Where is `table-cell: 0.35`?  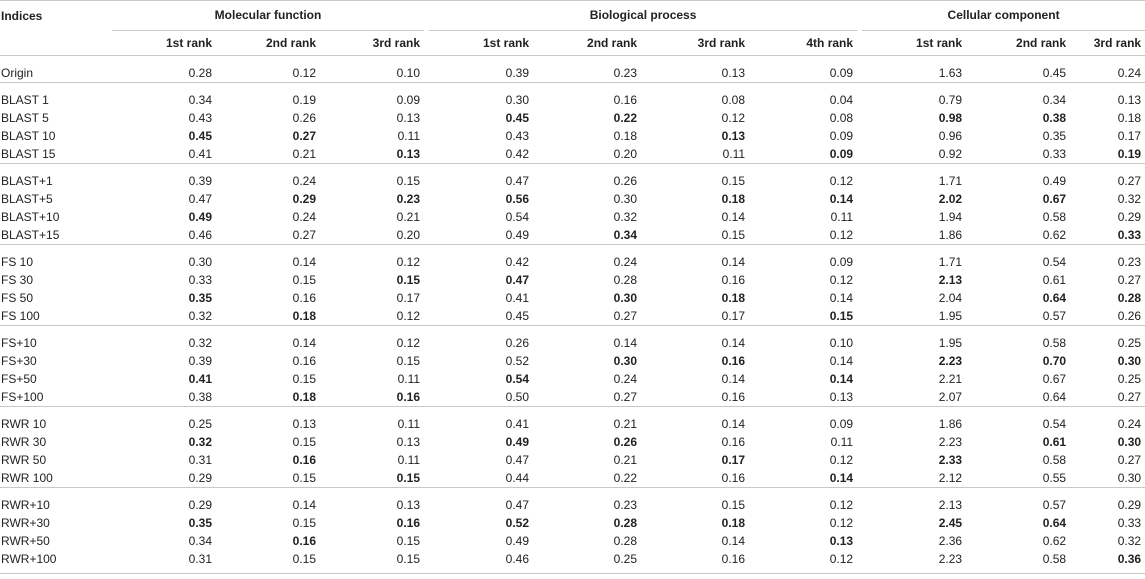
table-cell: 0.35 is located at coordinates (200, 298).